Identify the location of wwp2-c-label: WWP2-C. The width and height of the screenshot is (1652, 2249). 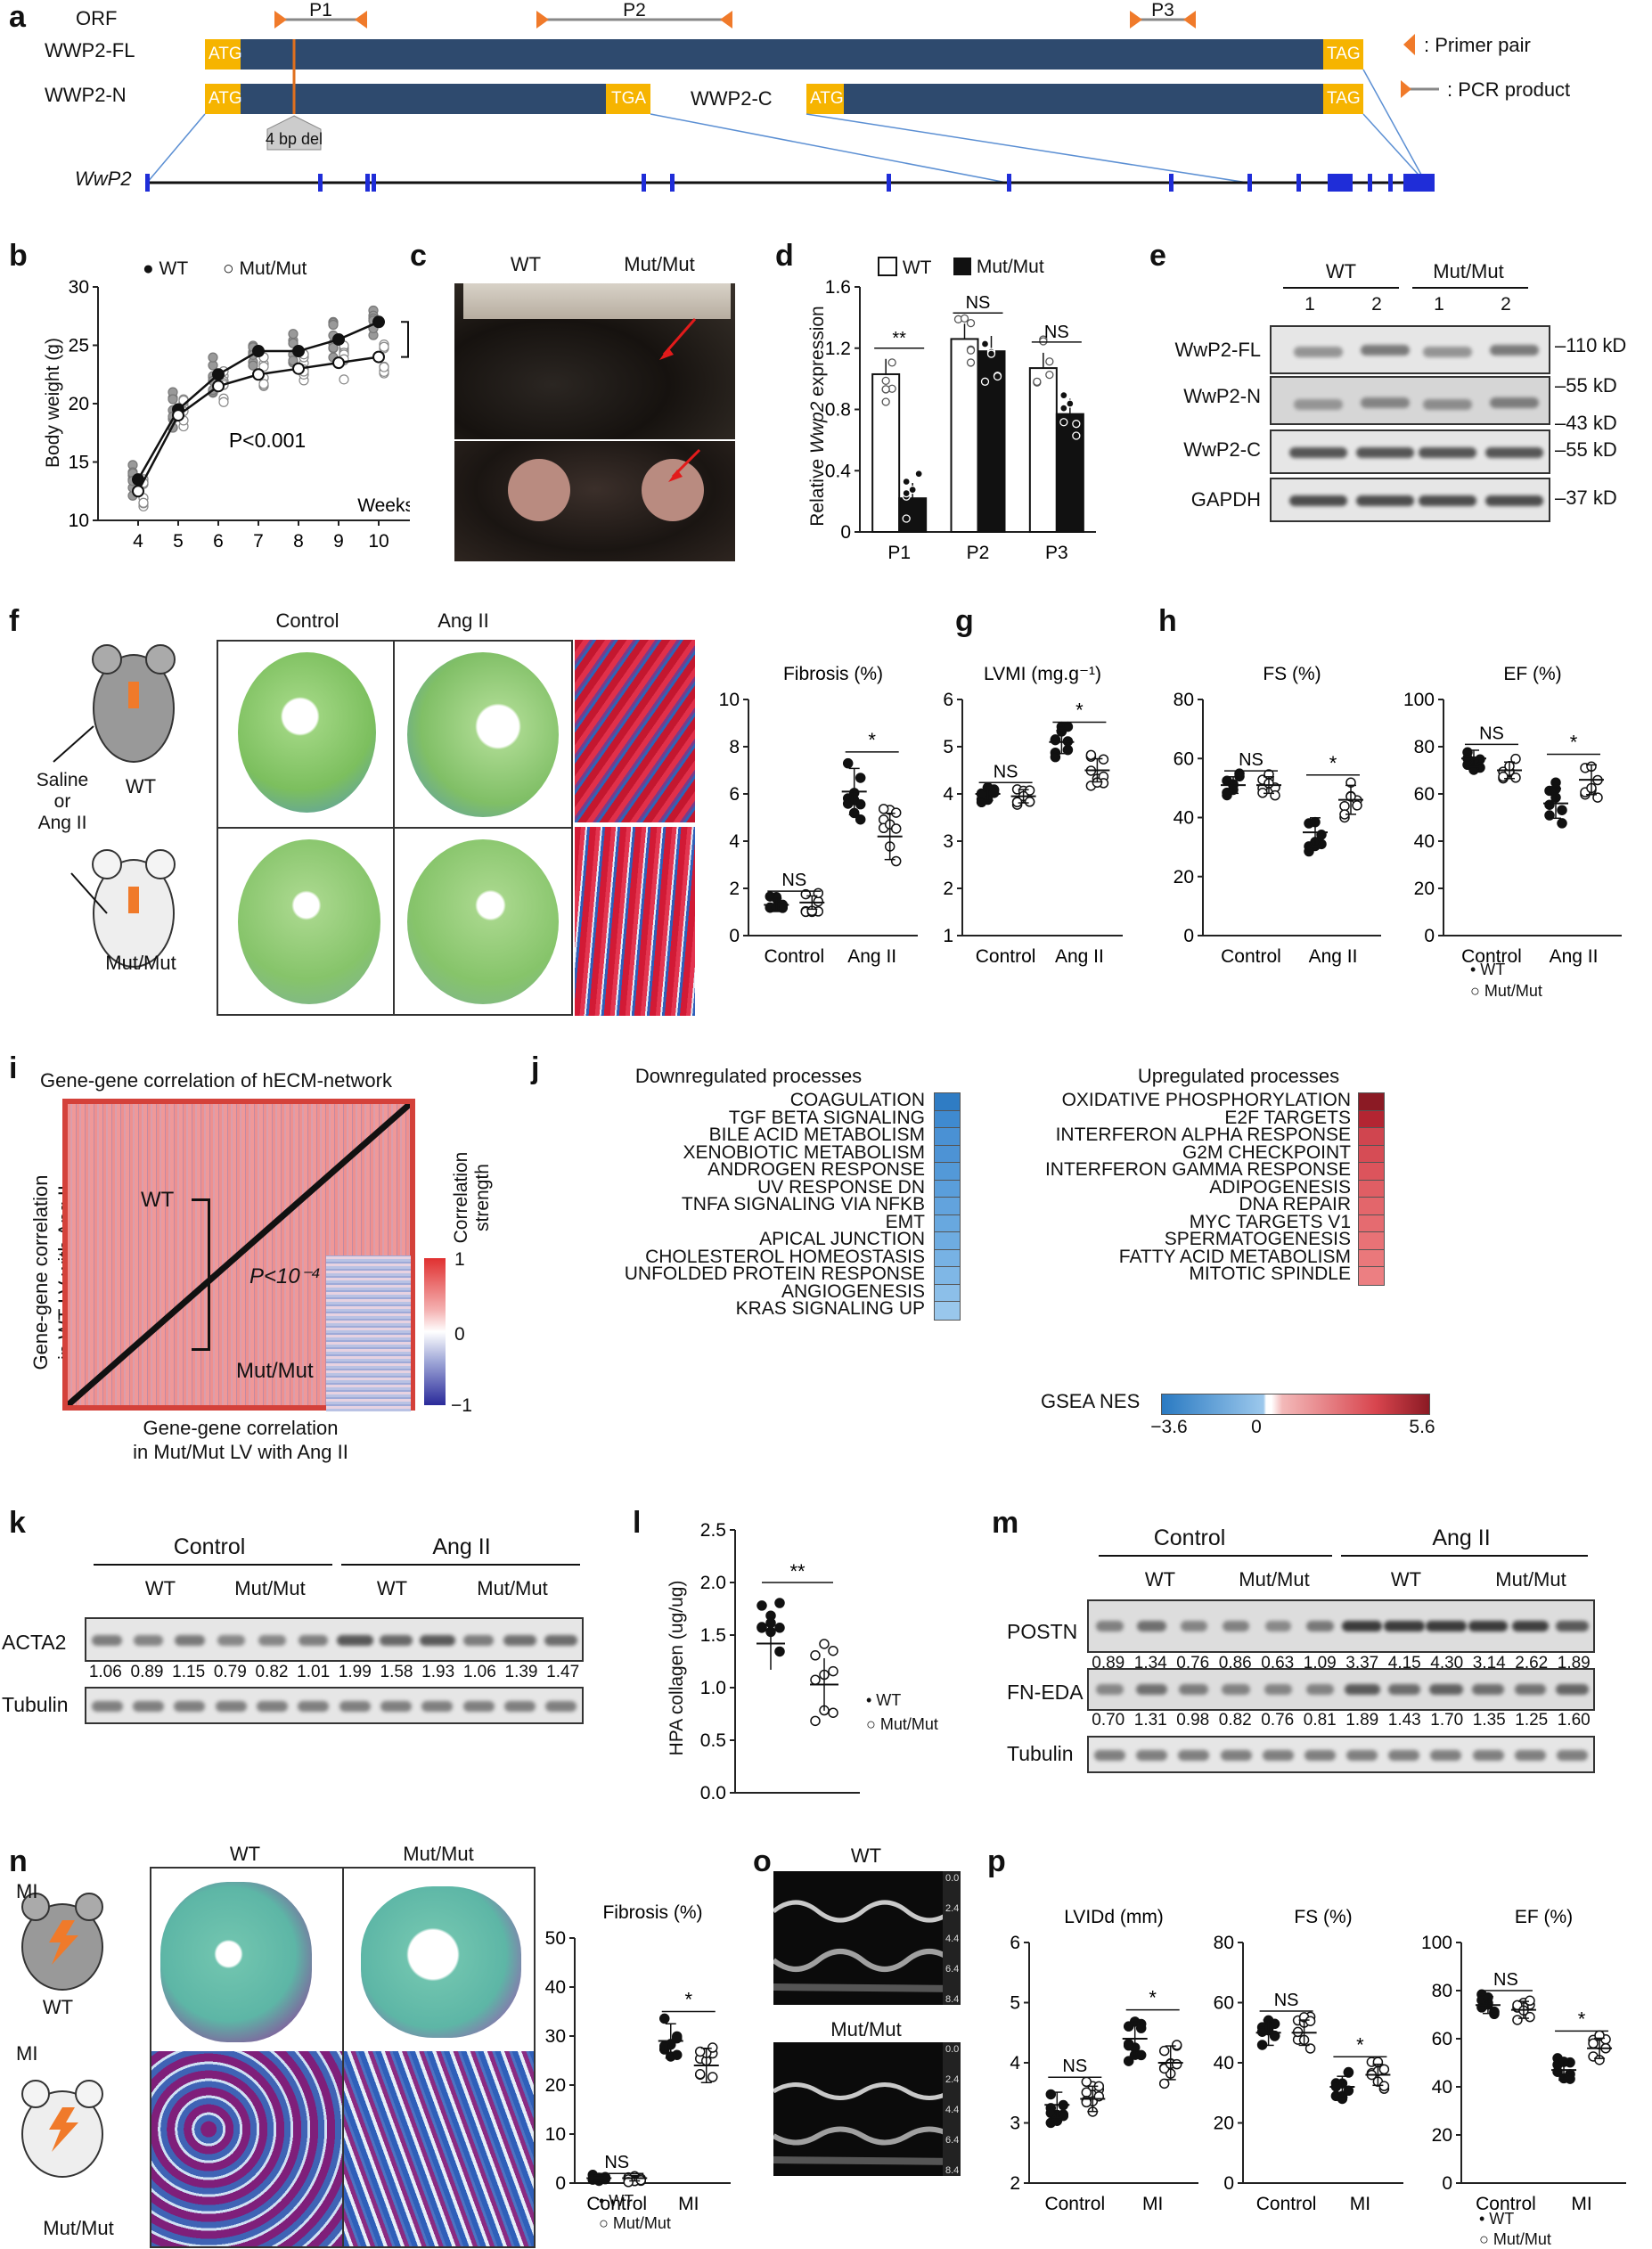
(732, 99).